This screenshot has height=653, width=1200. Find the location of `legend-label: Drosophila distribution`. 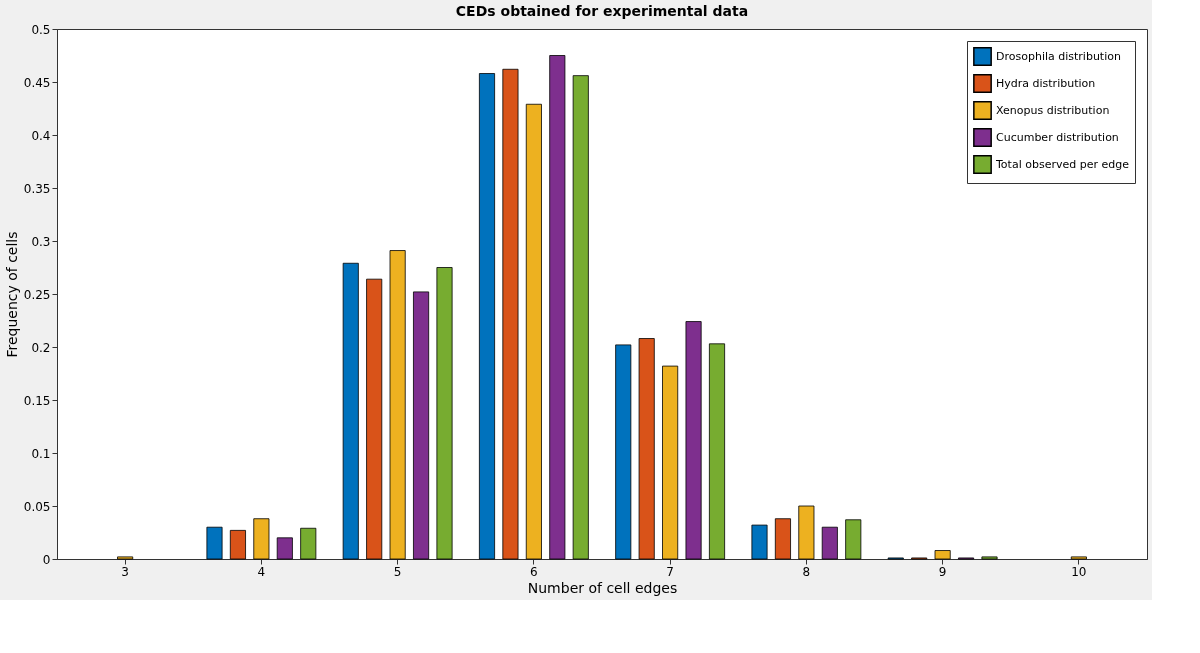

legend-label: Drosophila distribution is located at coordinates (1058, 56).